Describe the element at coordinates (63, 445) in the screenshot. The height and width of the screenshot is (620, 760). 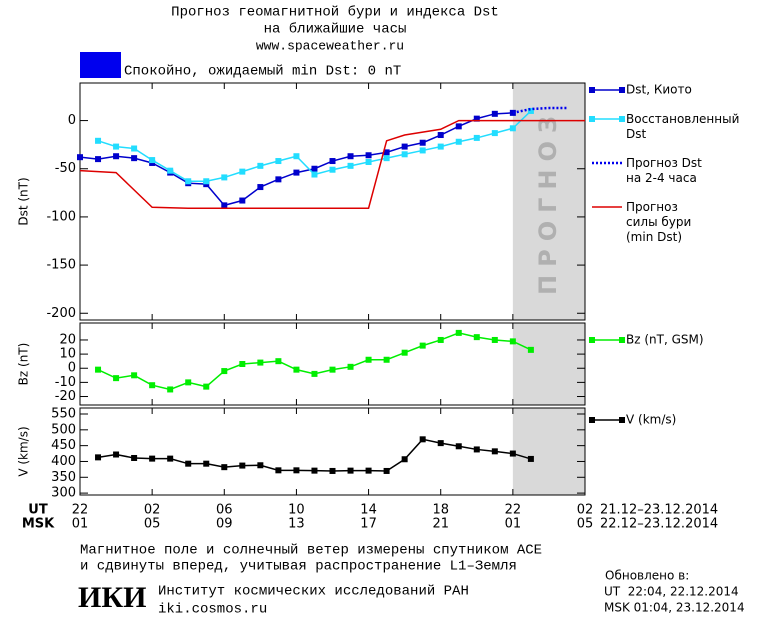
I see `y-tick-label: 450` at that location.